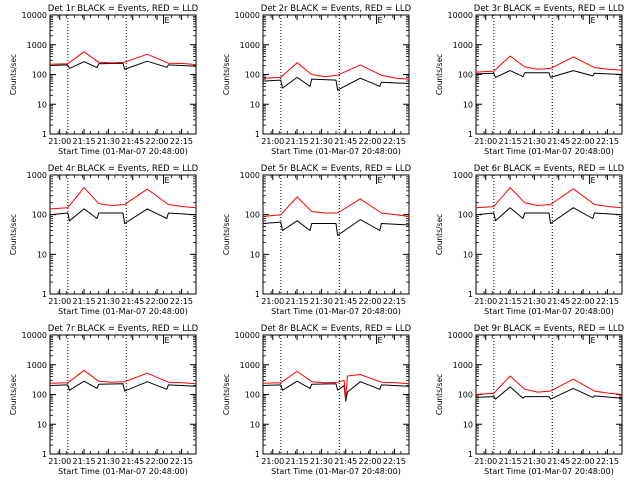 Image resolution: width=640 pixels, height=480 pixels. I want to click on chart-title: Det 5r BLACK = Events, RED = LLD, so click(336, 169).